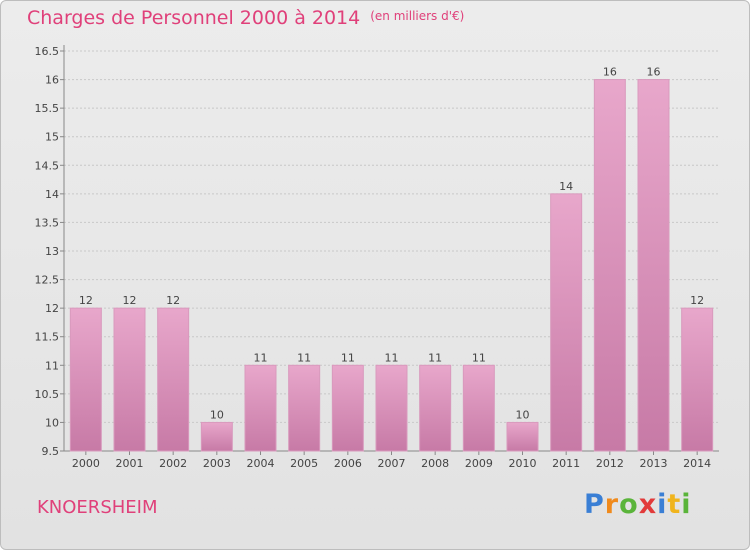  What do you see at coordinates (638, 504) in the screenshot?
I see `proxiti-logo: Proxiti` at bounding box center [638, 504].